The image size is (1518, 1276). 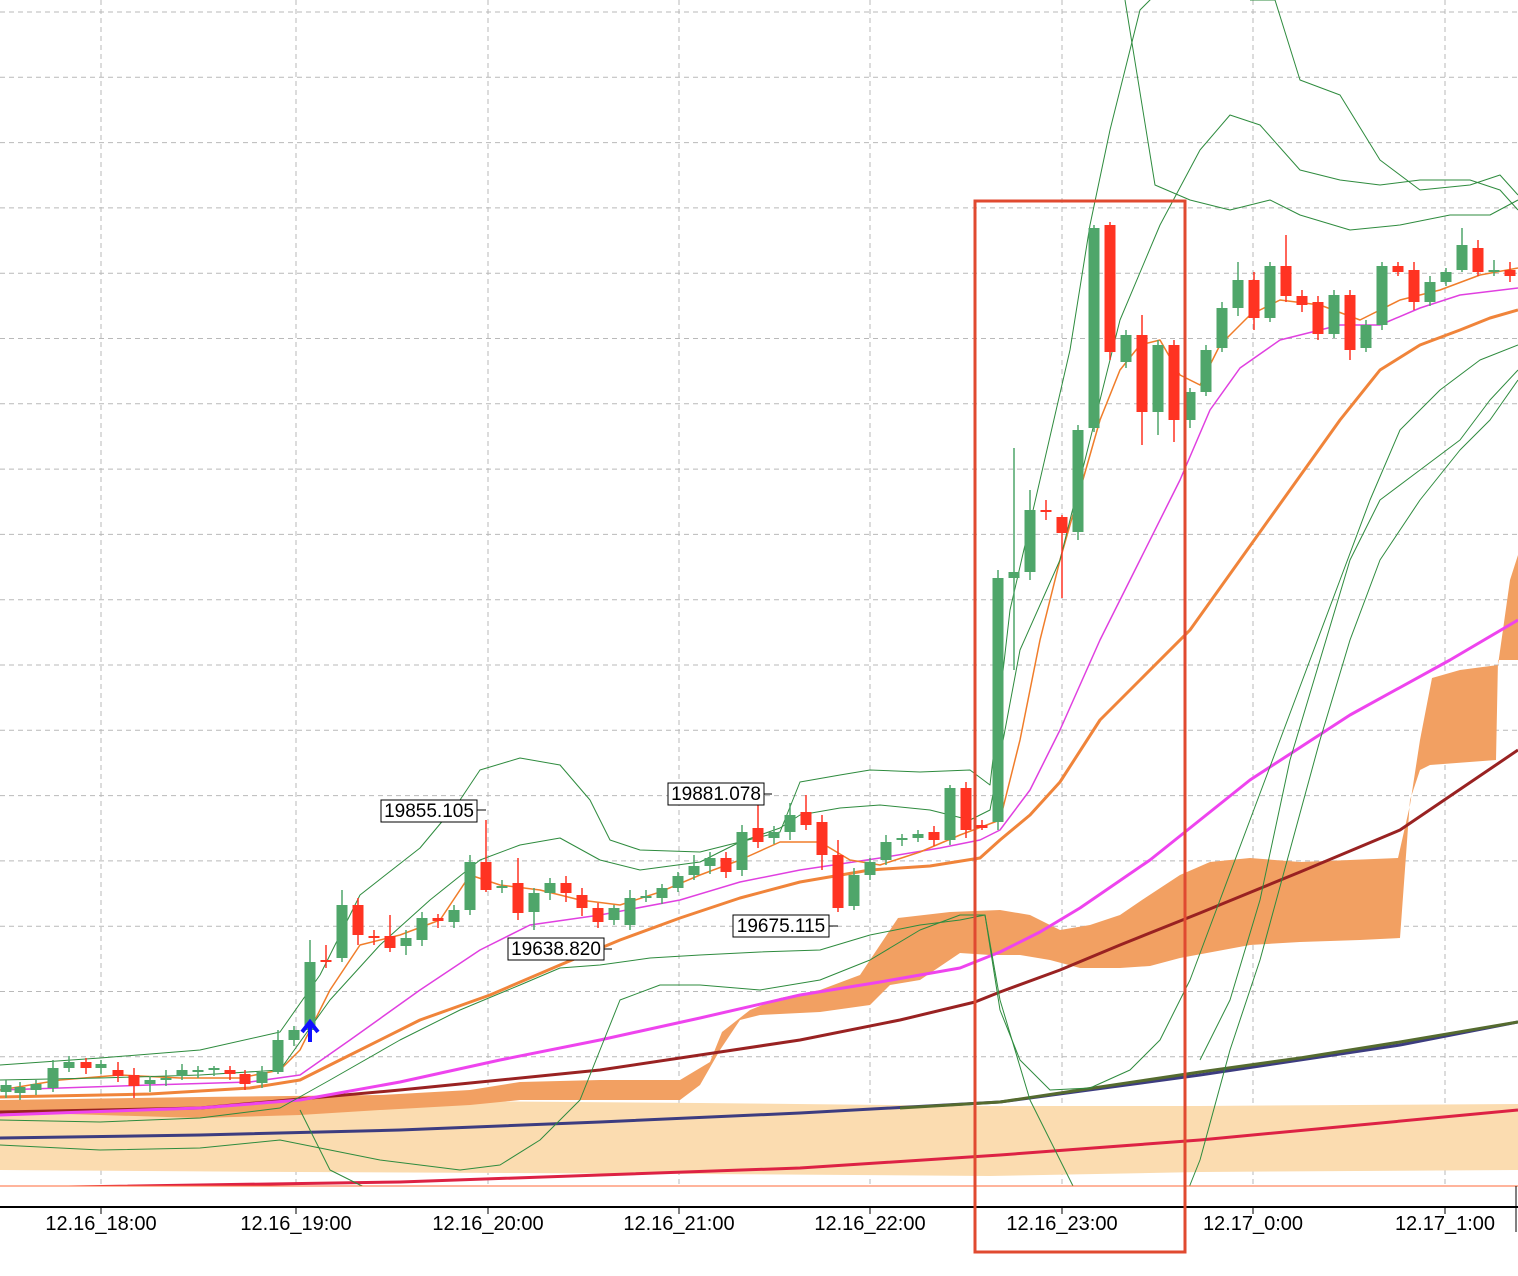 What do you see at coordinates (759, 1149) in the screenshot?
I see `ma-crimson-line` at bounding box center [759, 1149].